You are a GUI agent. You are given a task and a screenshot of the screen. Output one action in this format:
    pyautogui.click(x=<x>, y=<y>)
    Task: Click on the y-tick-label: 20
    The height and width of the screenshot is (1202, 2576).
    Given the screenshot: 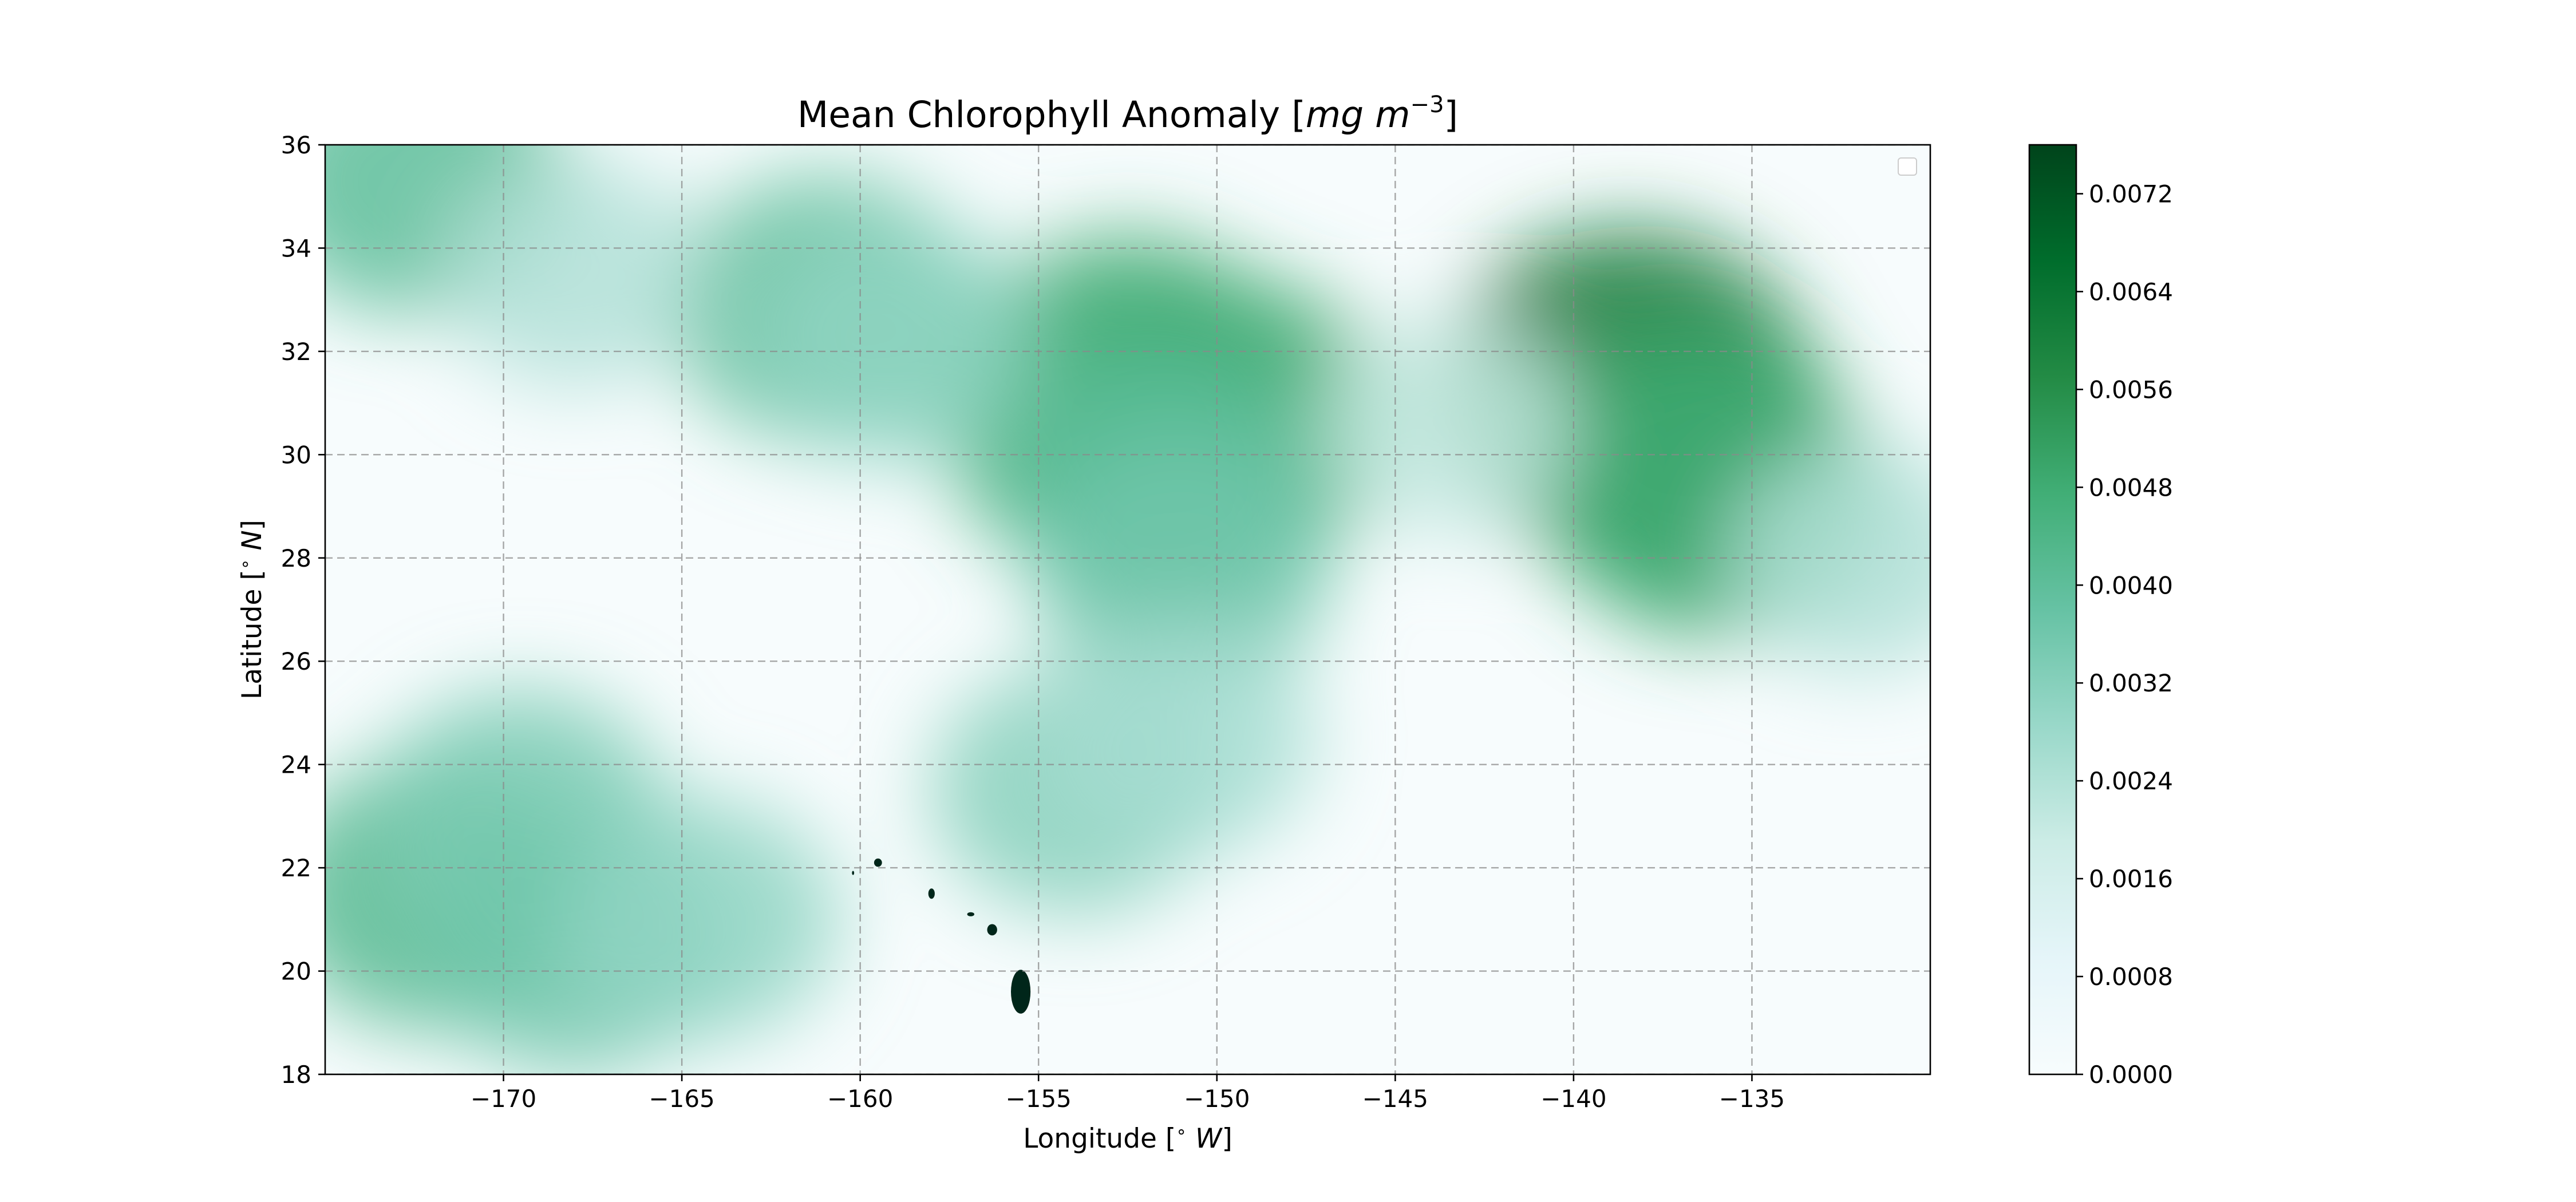 What is the action you would take?
    pyautogui.click(x=296, y=972)
    